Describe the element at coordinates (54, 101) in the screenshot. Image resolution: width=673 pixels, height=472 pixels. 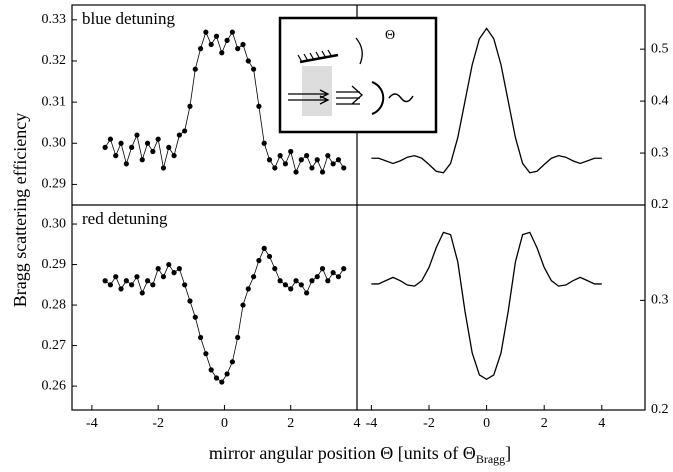
I see `y-tick-label: 0.31` at that location.